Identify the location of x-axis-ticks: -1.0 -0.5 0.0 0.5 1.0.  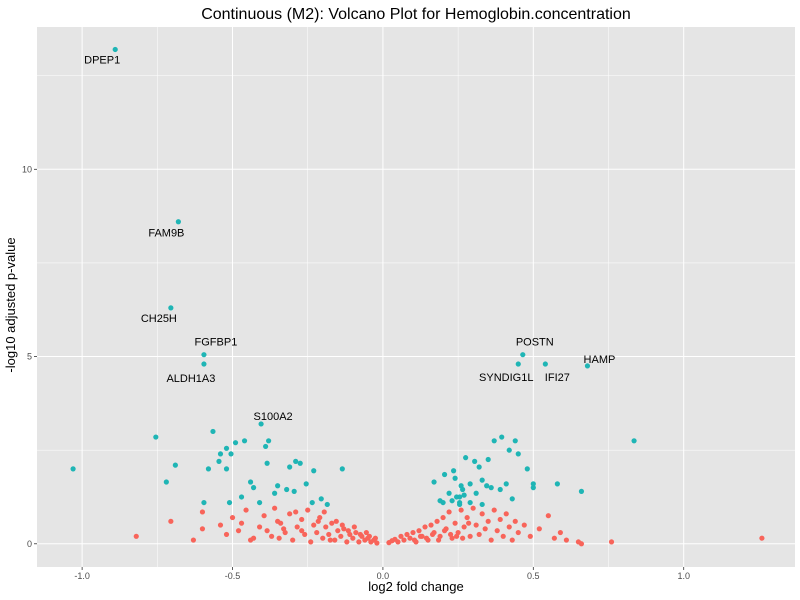
(382, 574).